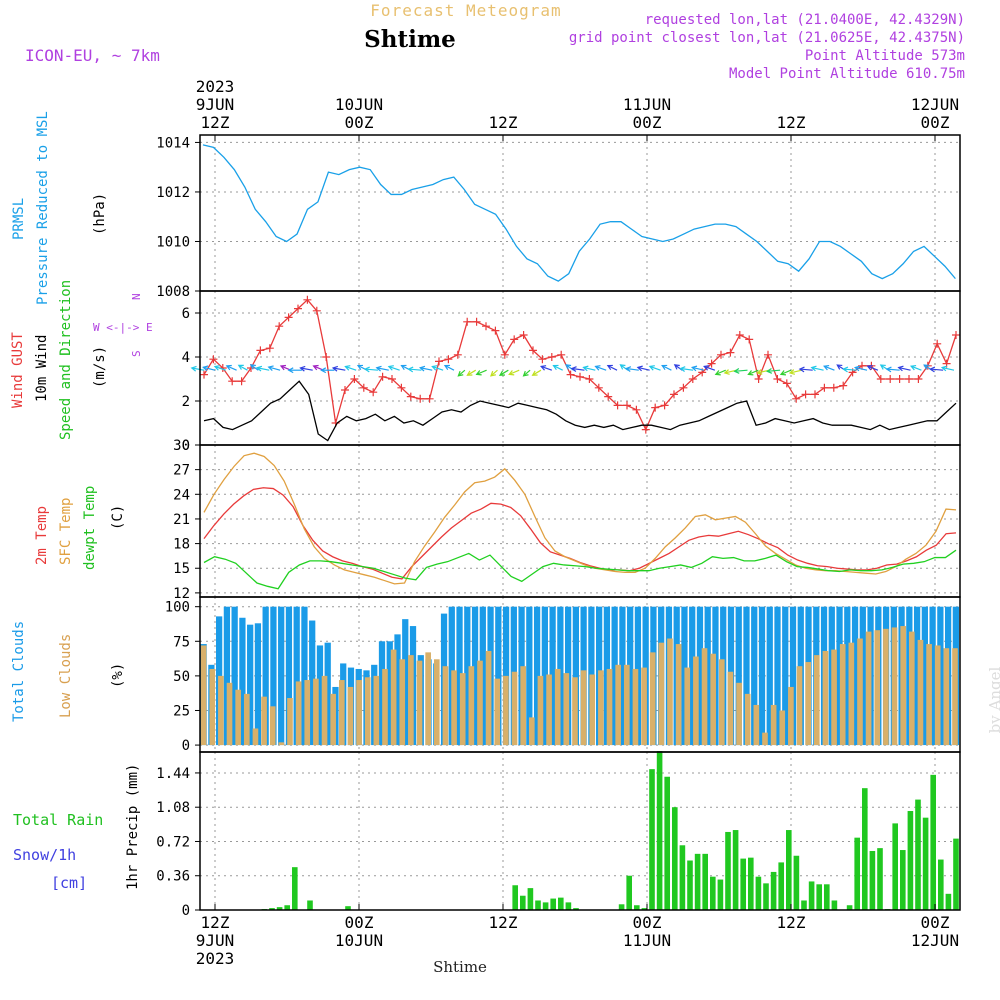  What do you see at coordinates (44, 855) in the screenshot?
I see `precip-label-snow: Snow/1h` at bounding box center [44, 855].